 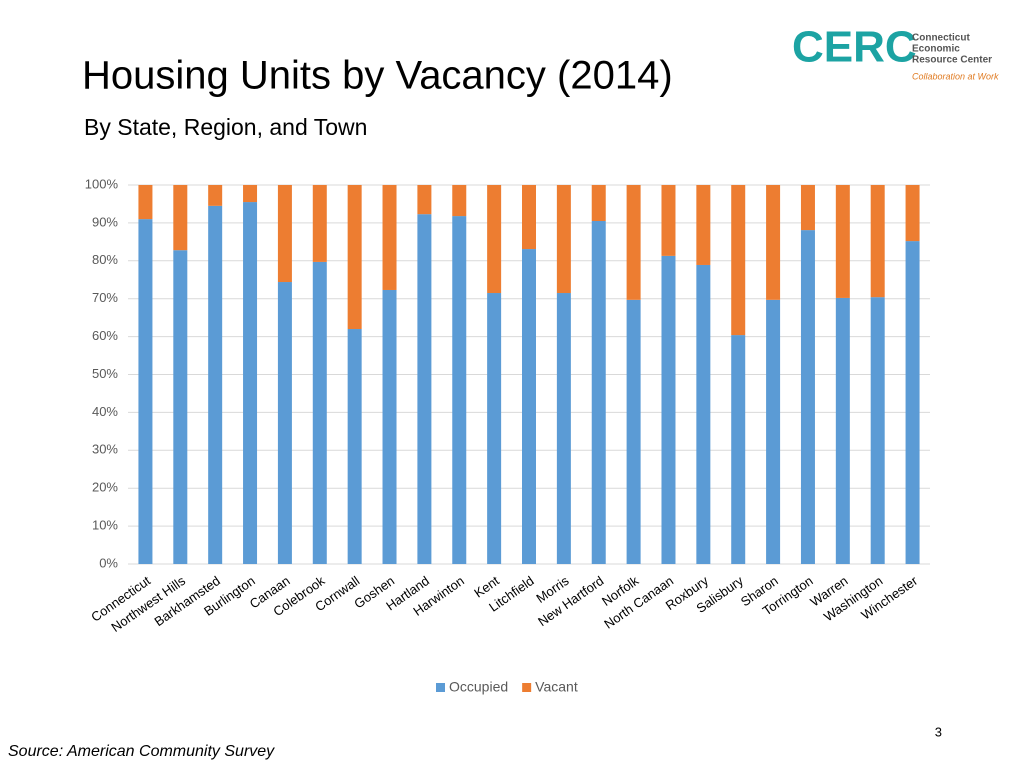 What do you see at coordinates (105, 259) in the screenshot?
I see `y-tick-label: 80%` at bounding box center [105, 259].